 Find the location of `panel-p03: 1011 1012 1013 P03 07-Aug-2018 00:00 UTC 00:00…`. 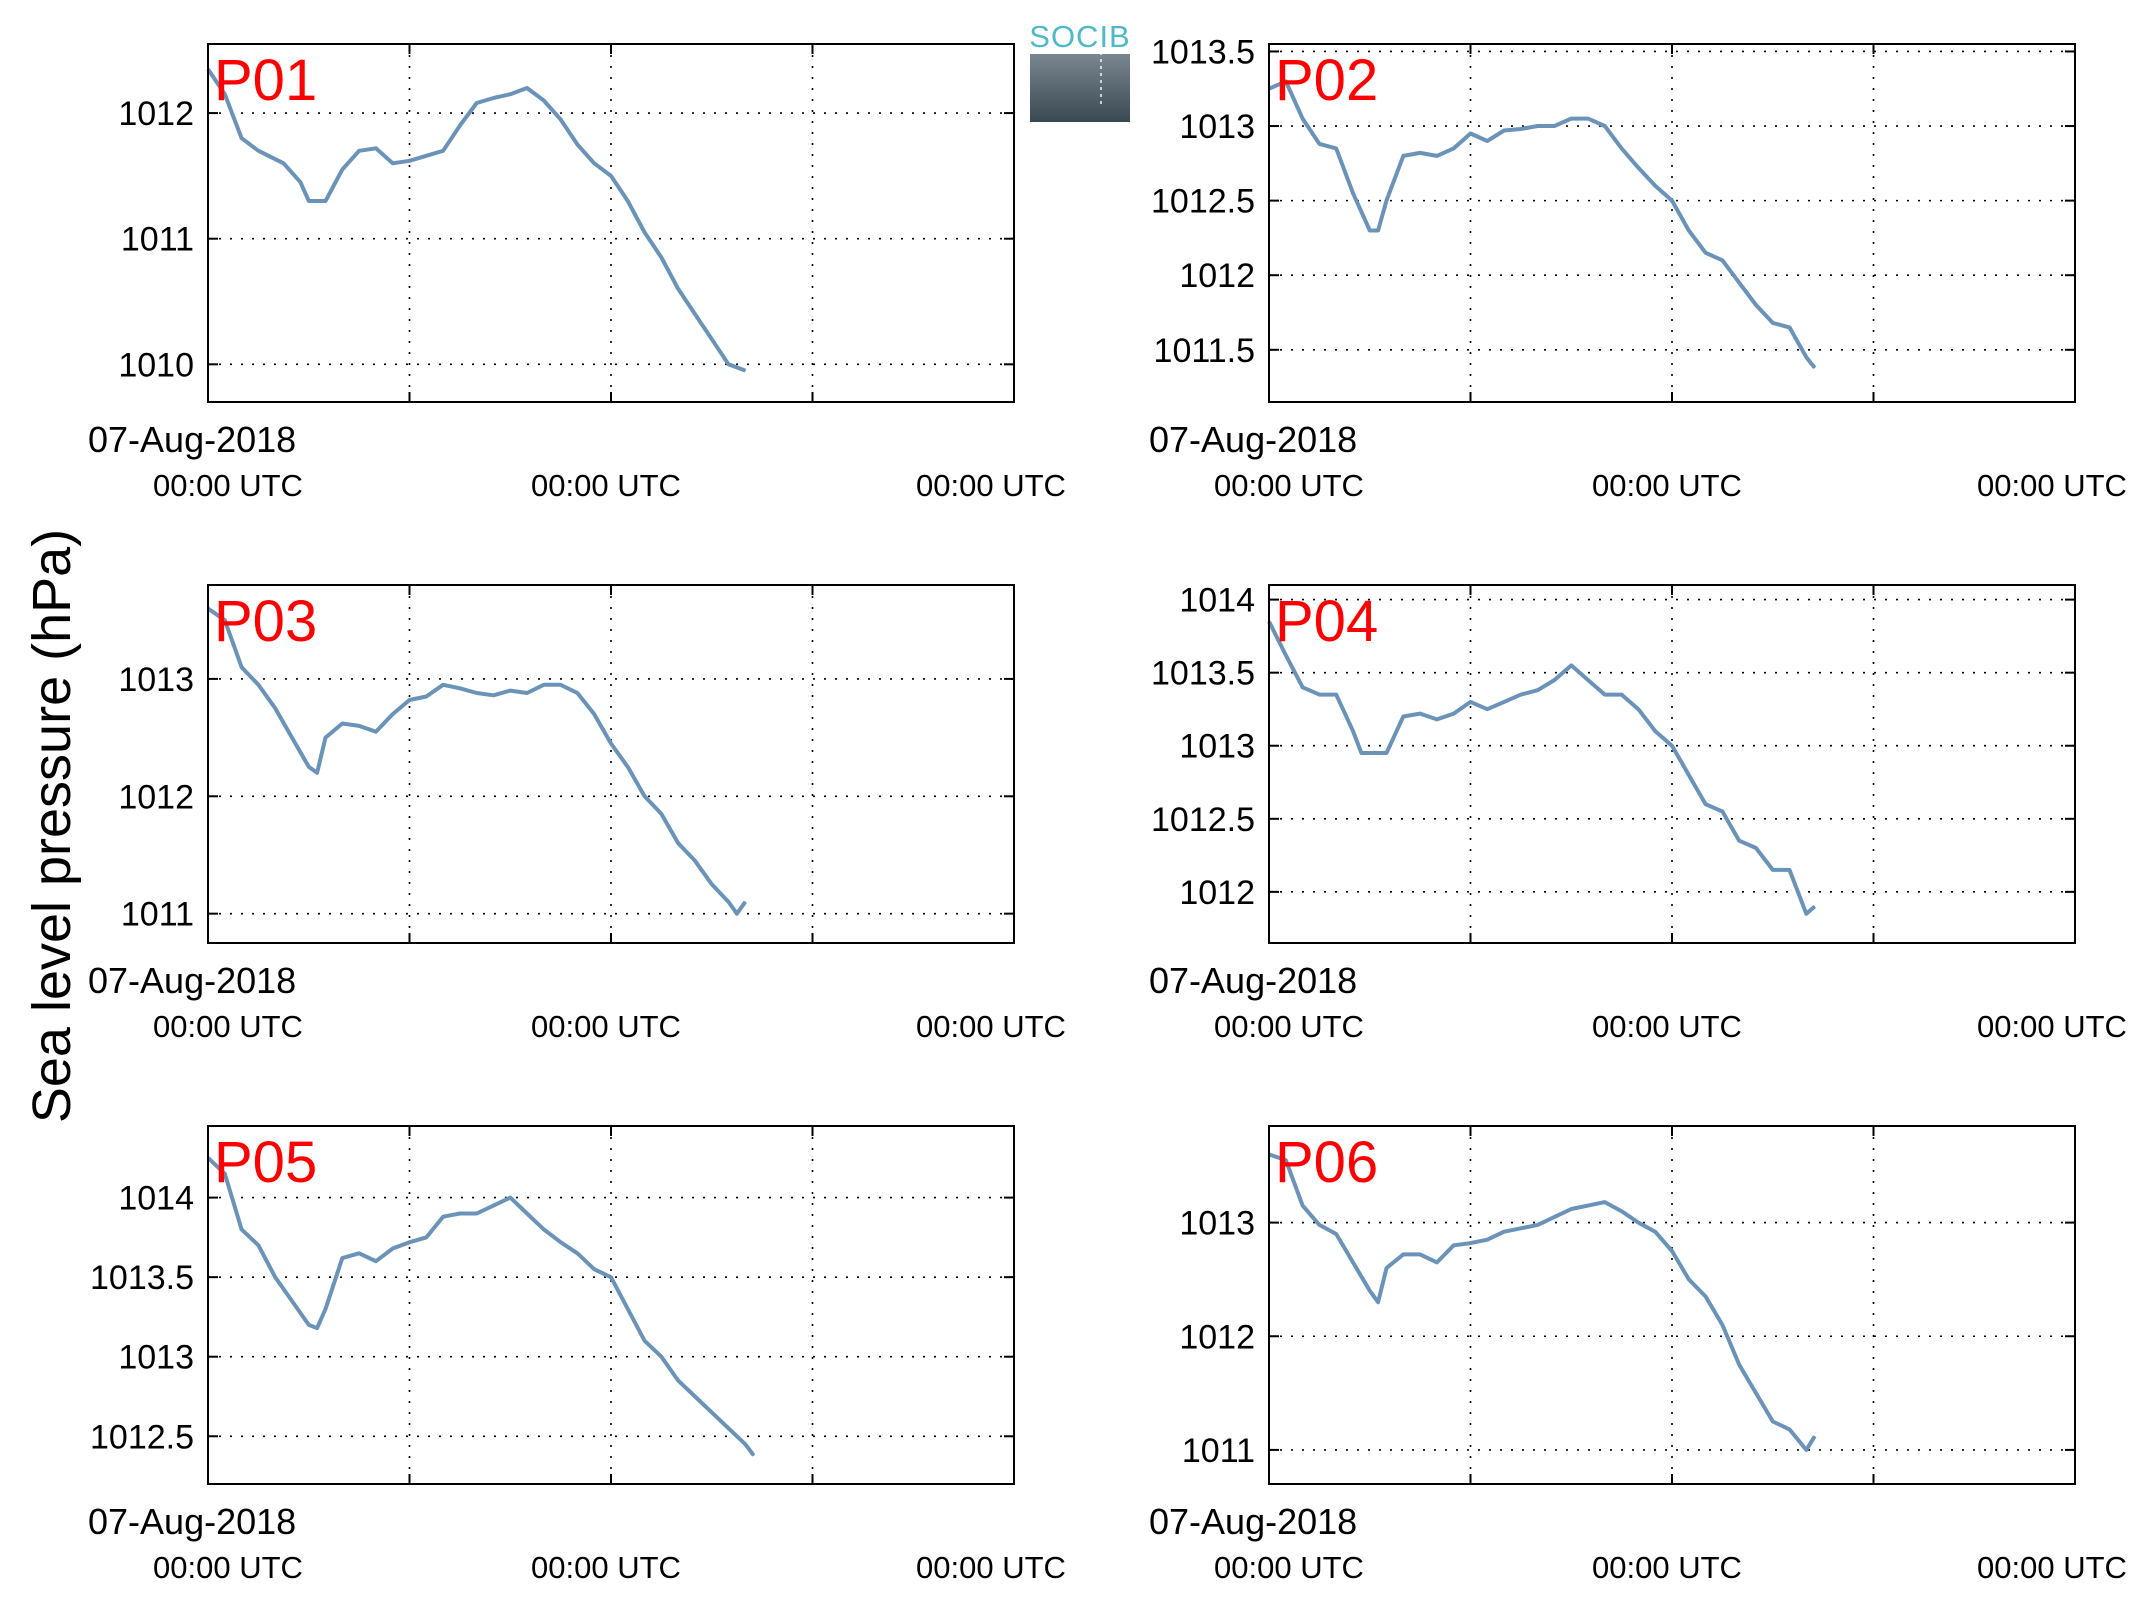

panel-p03: 1011 1012 1013 P03 07-Aug-2018 00:00 UTC 00:00… is located at coordinates (577, 814).